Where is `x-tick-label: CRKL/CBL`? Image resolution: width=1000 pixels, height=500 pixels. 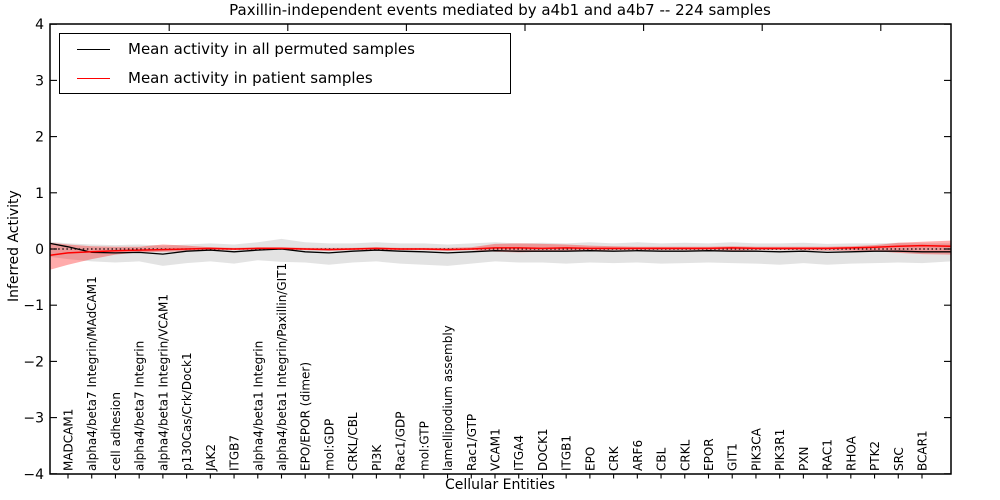
x-tick-label: CRKL/CBL is located at coordinates (353, 441).